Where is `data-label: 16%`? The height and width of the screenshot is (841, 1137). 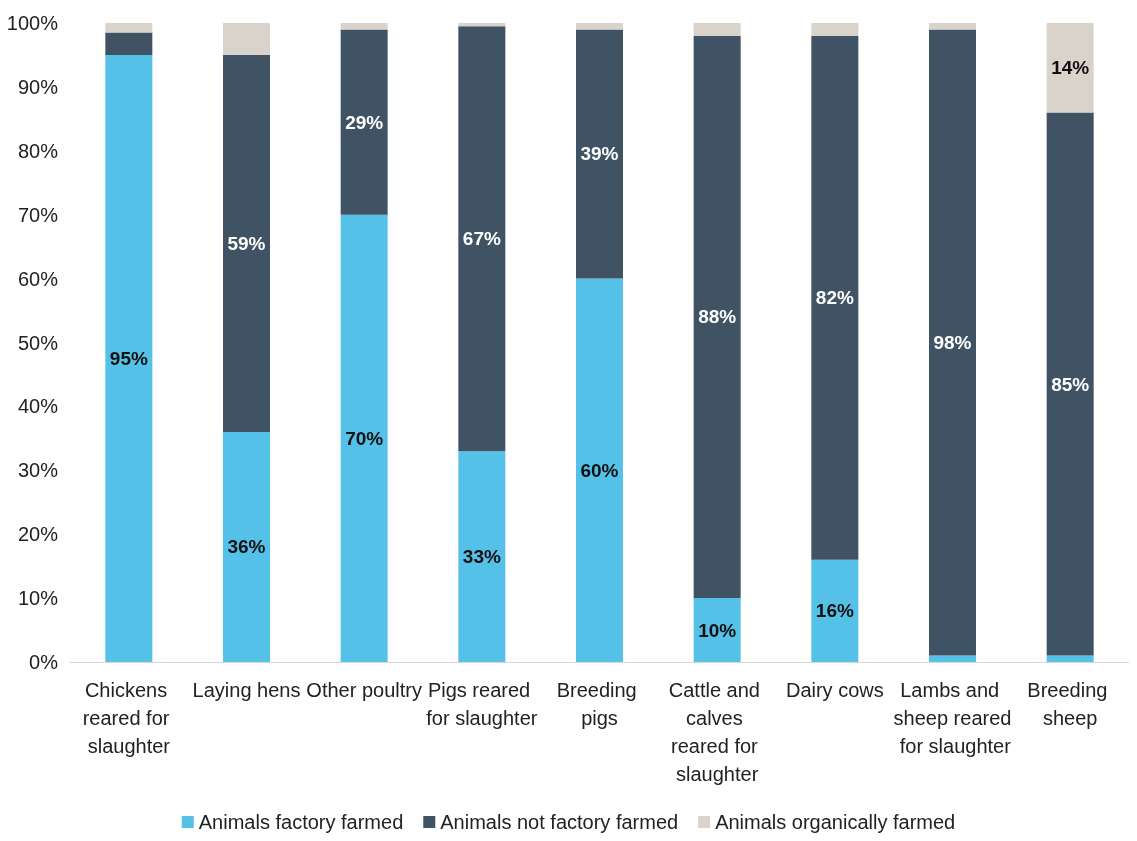 data-label: 16% is located at coordinates (834, 611).